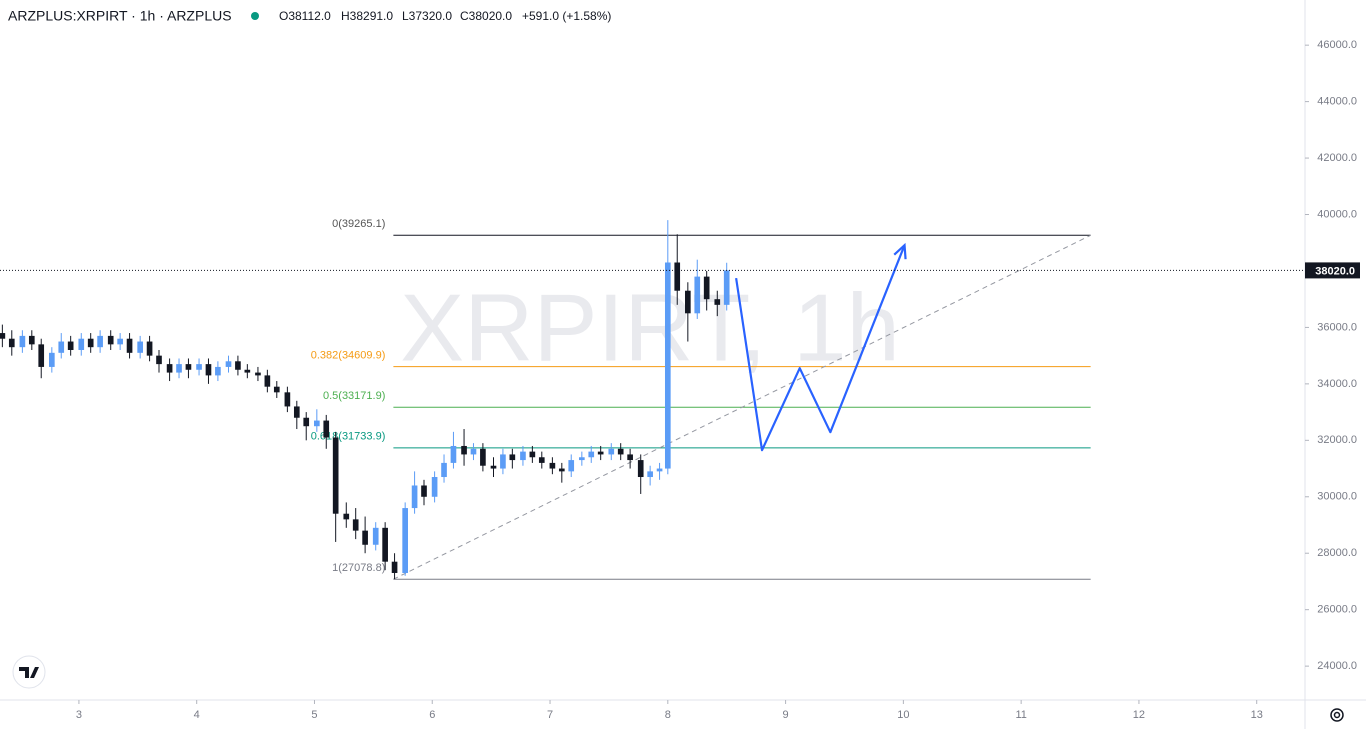 Image resolution: width=1366 pixels, height=734 pixels. I want to click on y-tick-label: 32000.0, so click(1337, 440).